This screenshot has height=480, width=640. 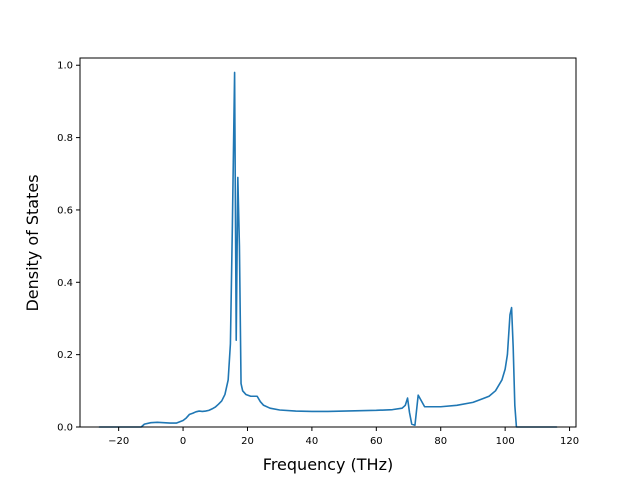 What do you see at coordinates (312, 441) in the screenshot?
I see `x-tick-label: 40` at bounding box center [312, 441].